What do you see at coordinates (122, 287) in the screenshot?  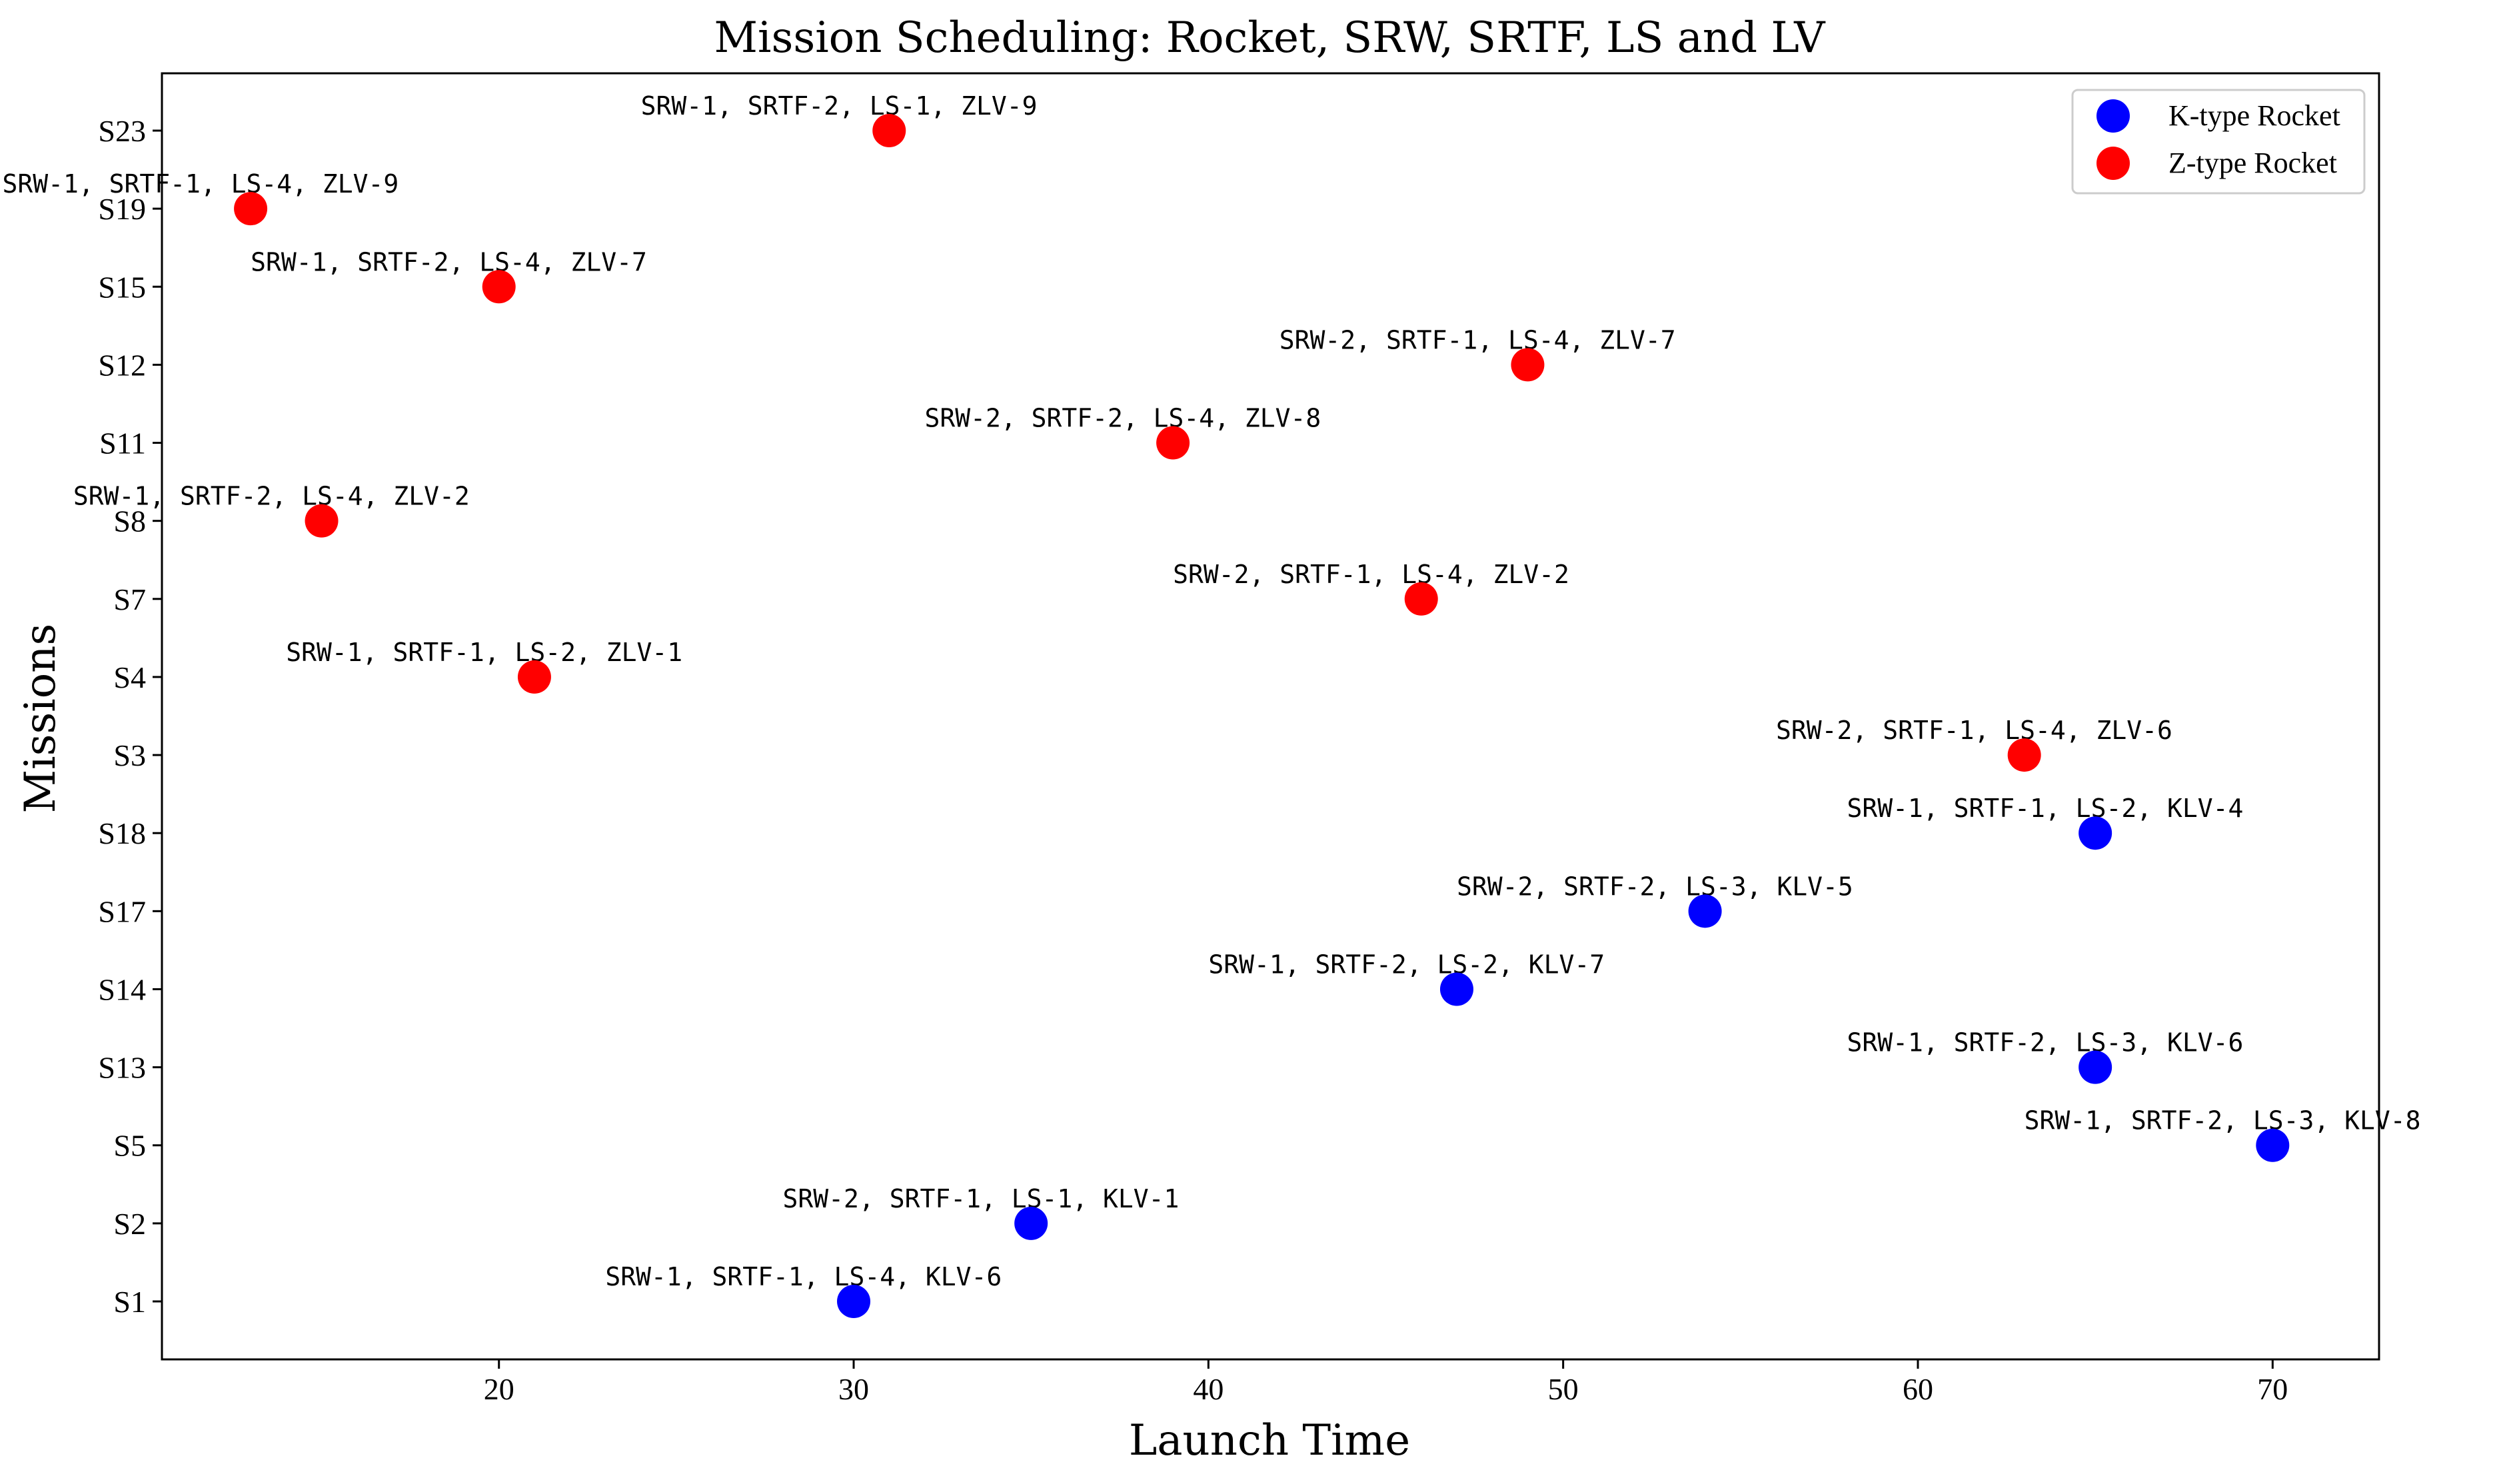 I see `y-tick-label: S15` at bounding box center [122, 287].